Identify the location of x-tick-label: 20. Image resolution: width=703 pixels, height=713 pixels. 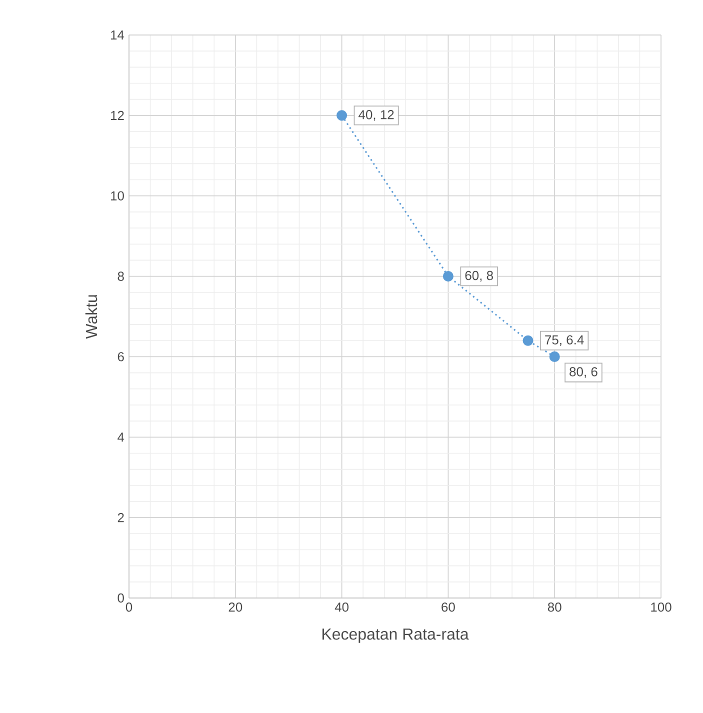
(235, 607).